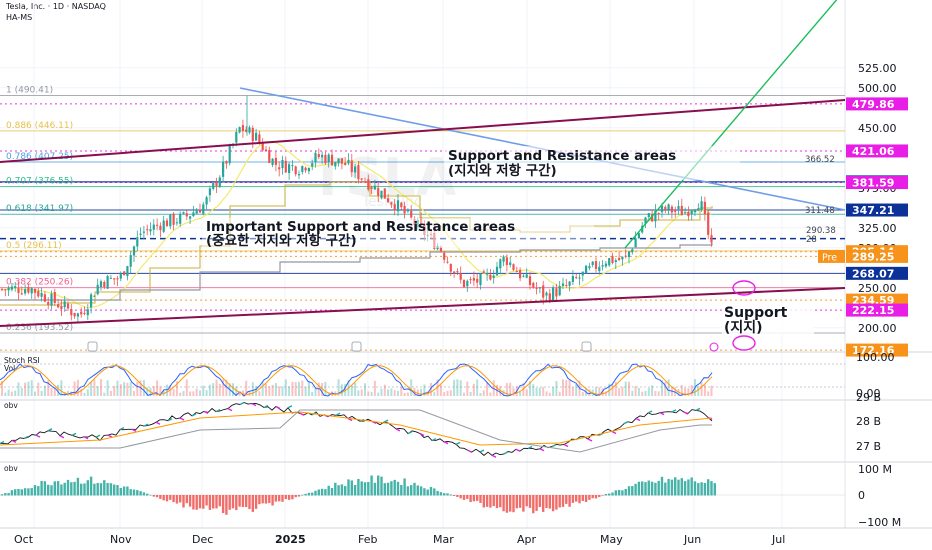  What do you see at coordinates (527, 539) in the screenshot?
I see `time-tick: Apr` at bounding box center [527, 539].